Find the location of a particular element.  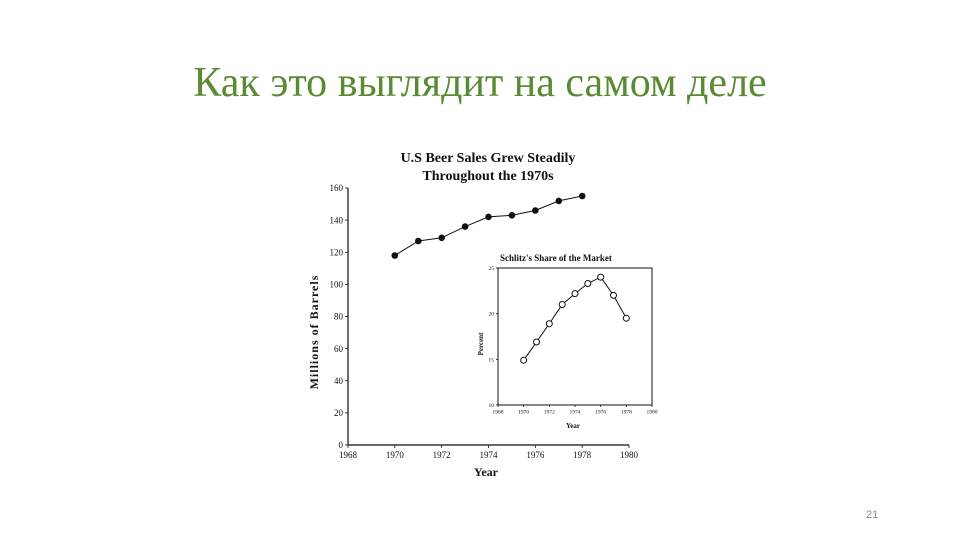

inset-series is located at coordinates (575, 318).